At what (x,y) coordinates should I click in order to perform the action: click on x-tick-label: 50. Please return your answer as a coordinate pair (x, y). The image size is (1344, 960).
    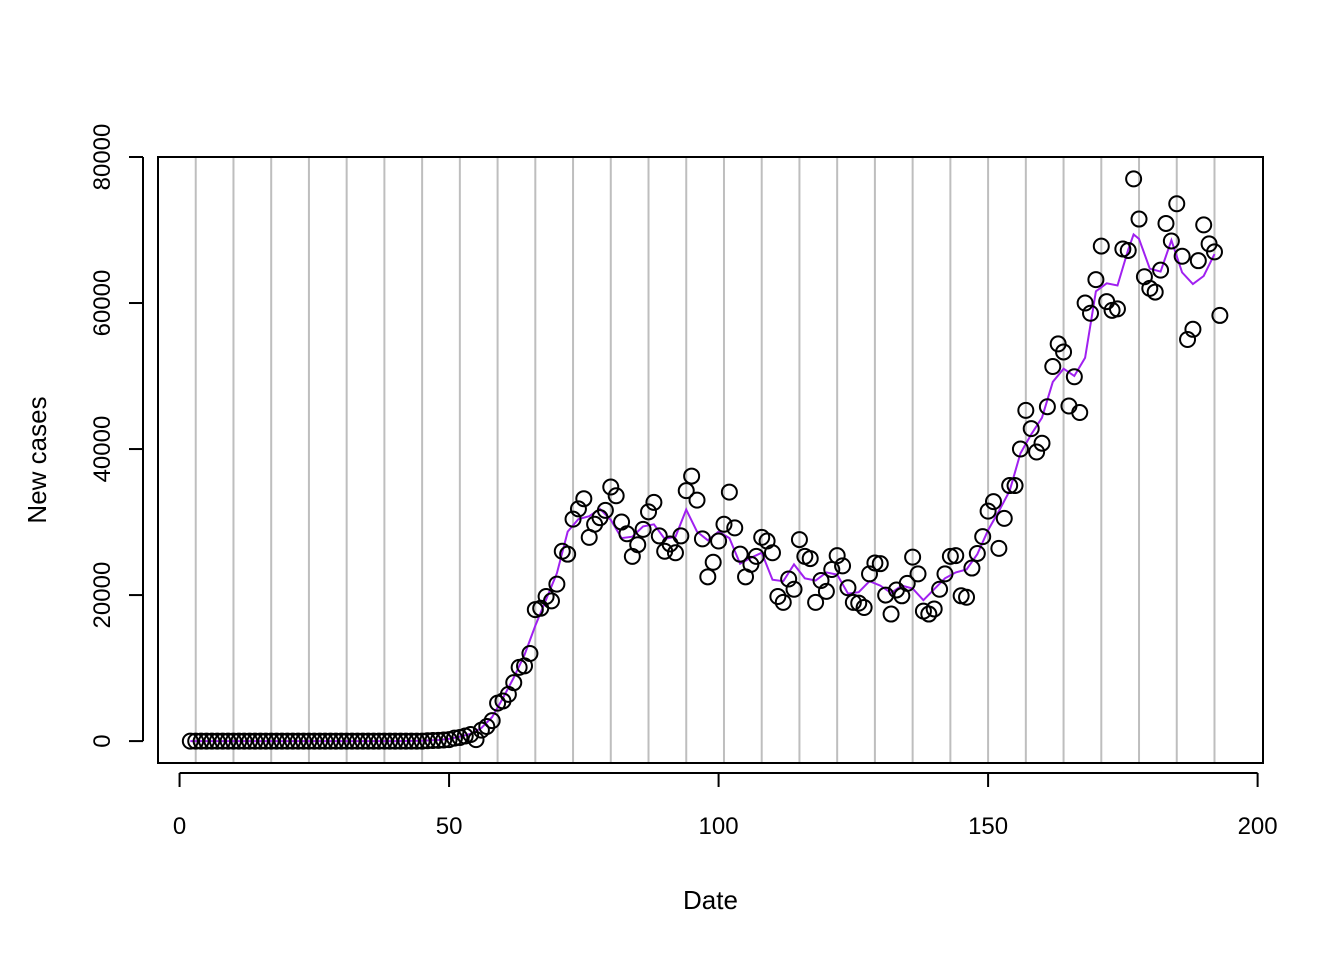
    Looking at the image, I should click on (449, 826).